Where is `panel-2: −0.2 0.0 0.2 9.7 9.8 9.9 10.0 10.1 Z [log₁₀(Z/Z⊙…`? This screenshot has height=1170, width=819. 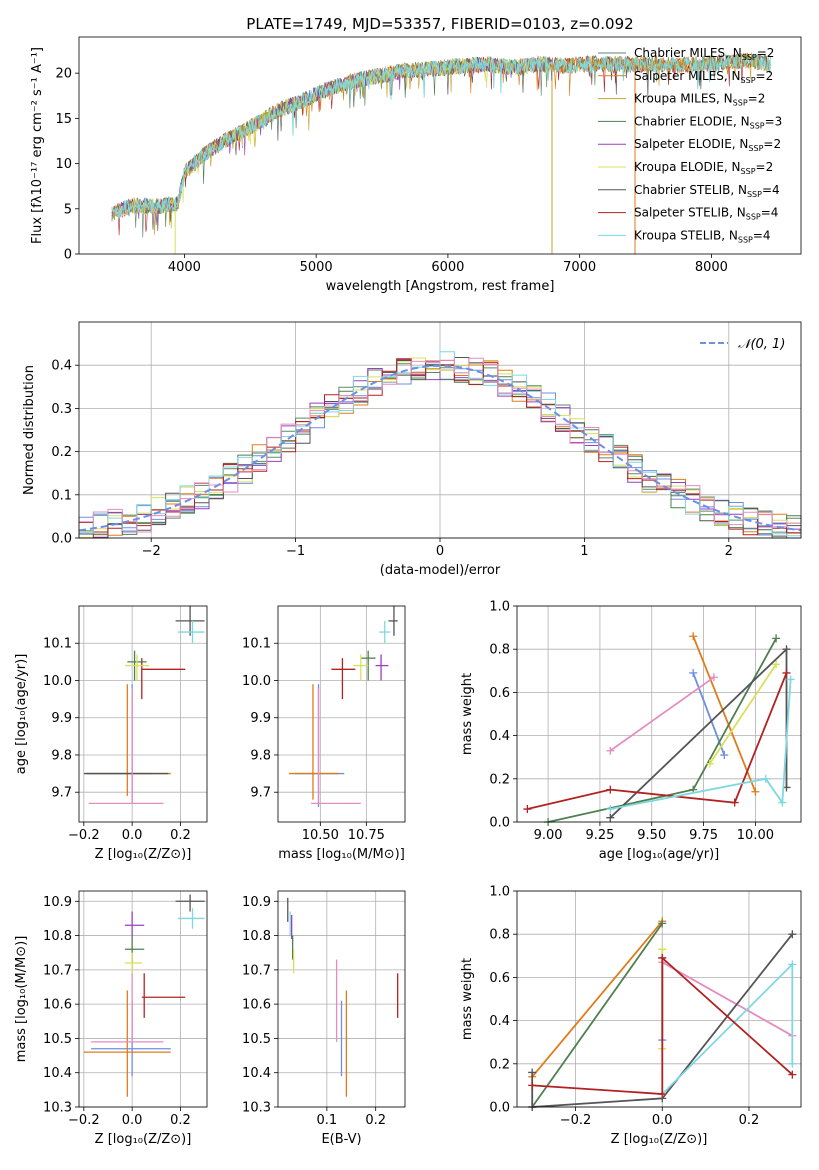 panel-2: −0.2 0.0 0.2 9.7 9.8 9.9 10.0 10.1 Z [log₁₀(Z/Z⊙… is located at coordinates (111, 733).